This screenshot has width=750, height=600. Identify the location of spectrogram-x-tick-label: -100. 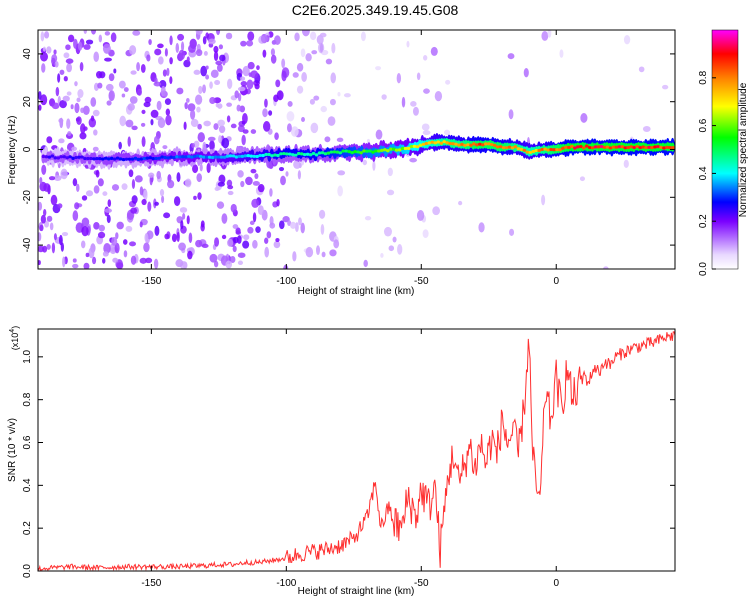
(286, 281).